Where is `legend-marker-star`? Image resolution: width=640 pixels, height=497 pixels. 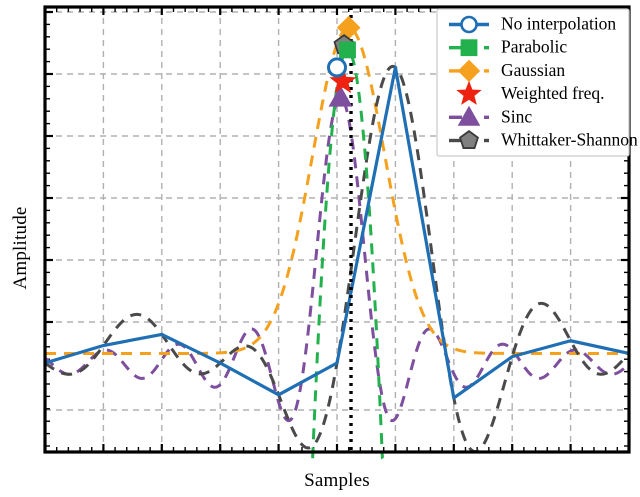 legend-marker-star is located at coordinates (469, 92).